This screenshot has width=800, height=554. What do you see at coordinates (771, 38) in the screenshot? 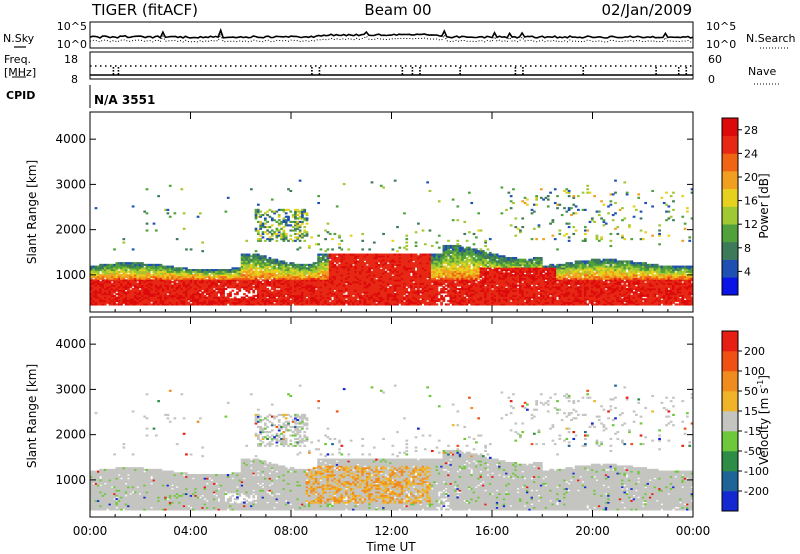
I see `nsearch-label: N.Search` at bounding box center [771, 38].